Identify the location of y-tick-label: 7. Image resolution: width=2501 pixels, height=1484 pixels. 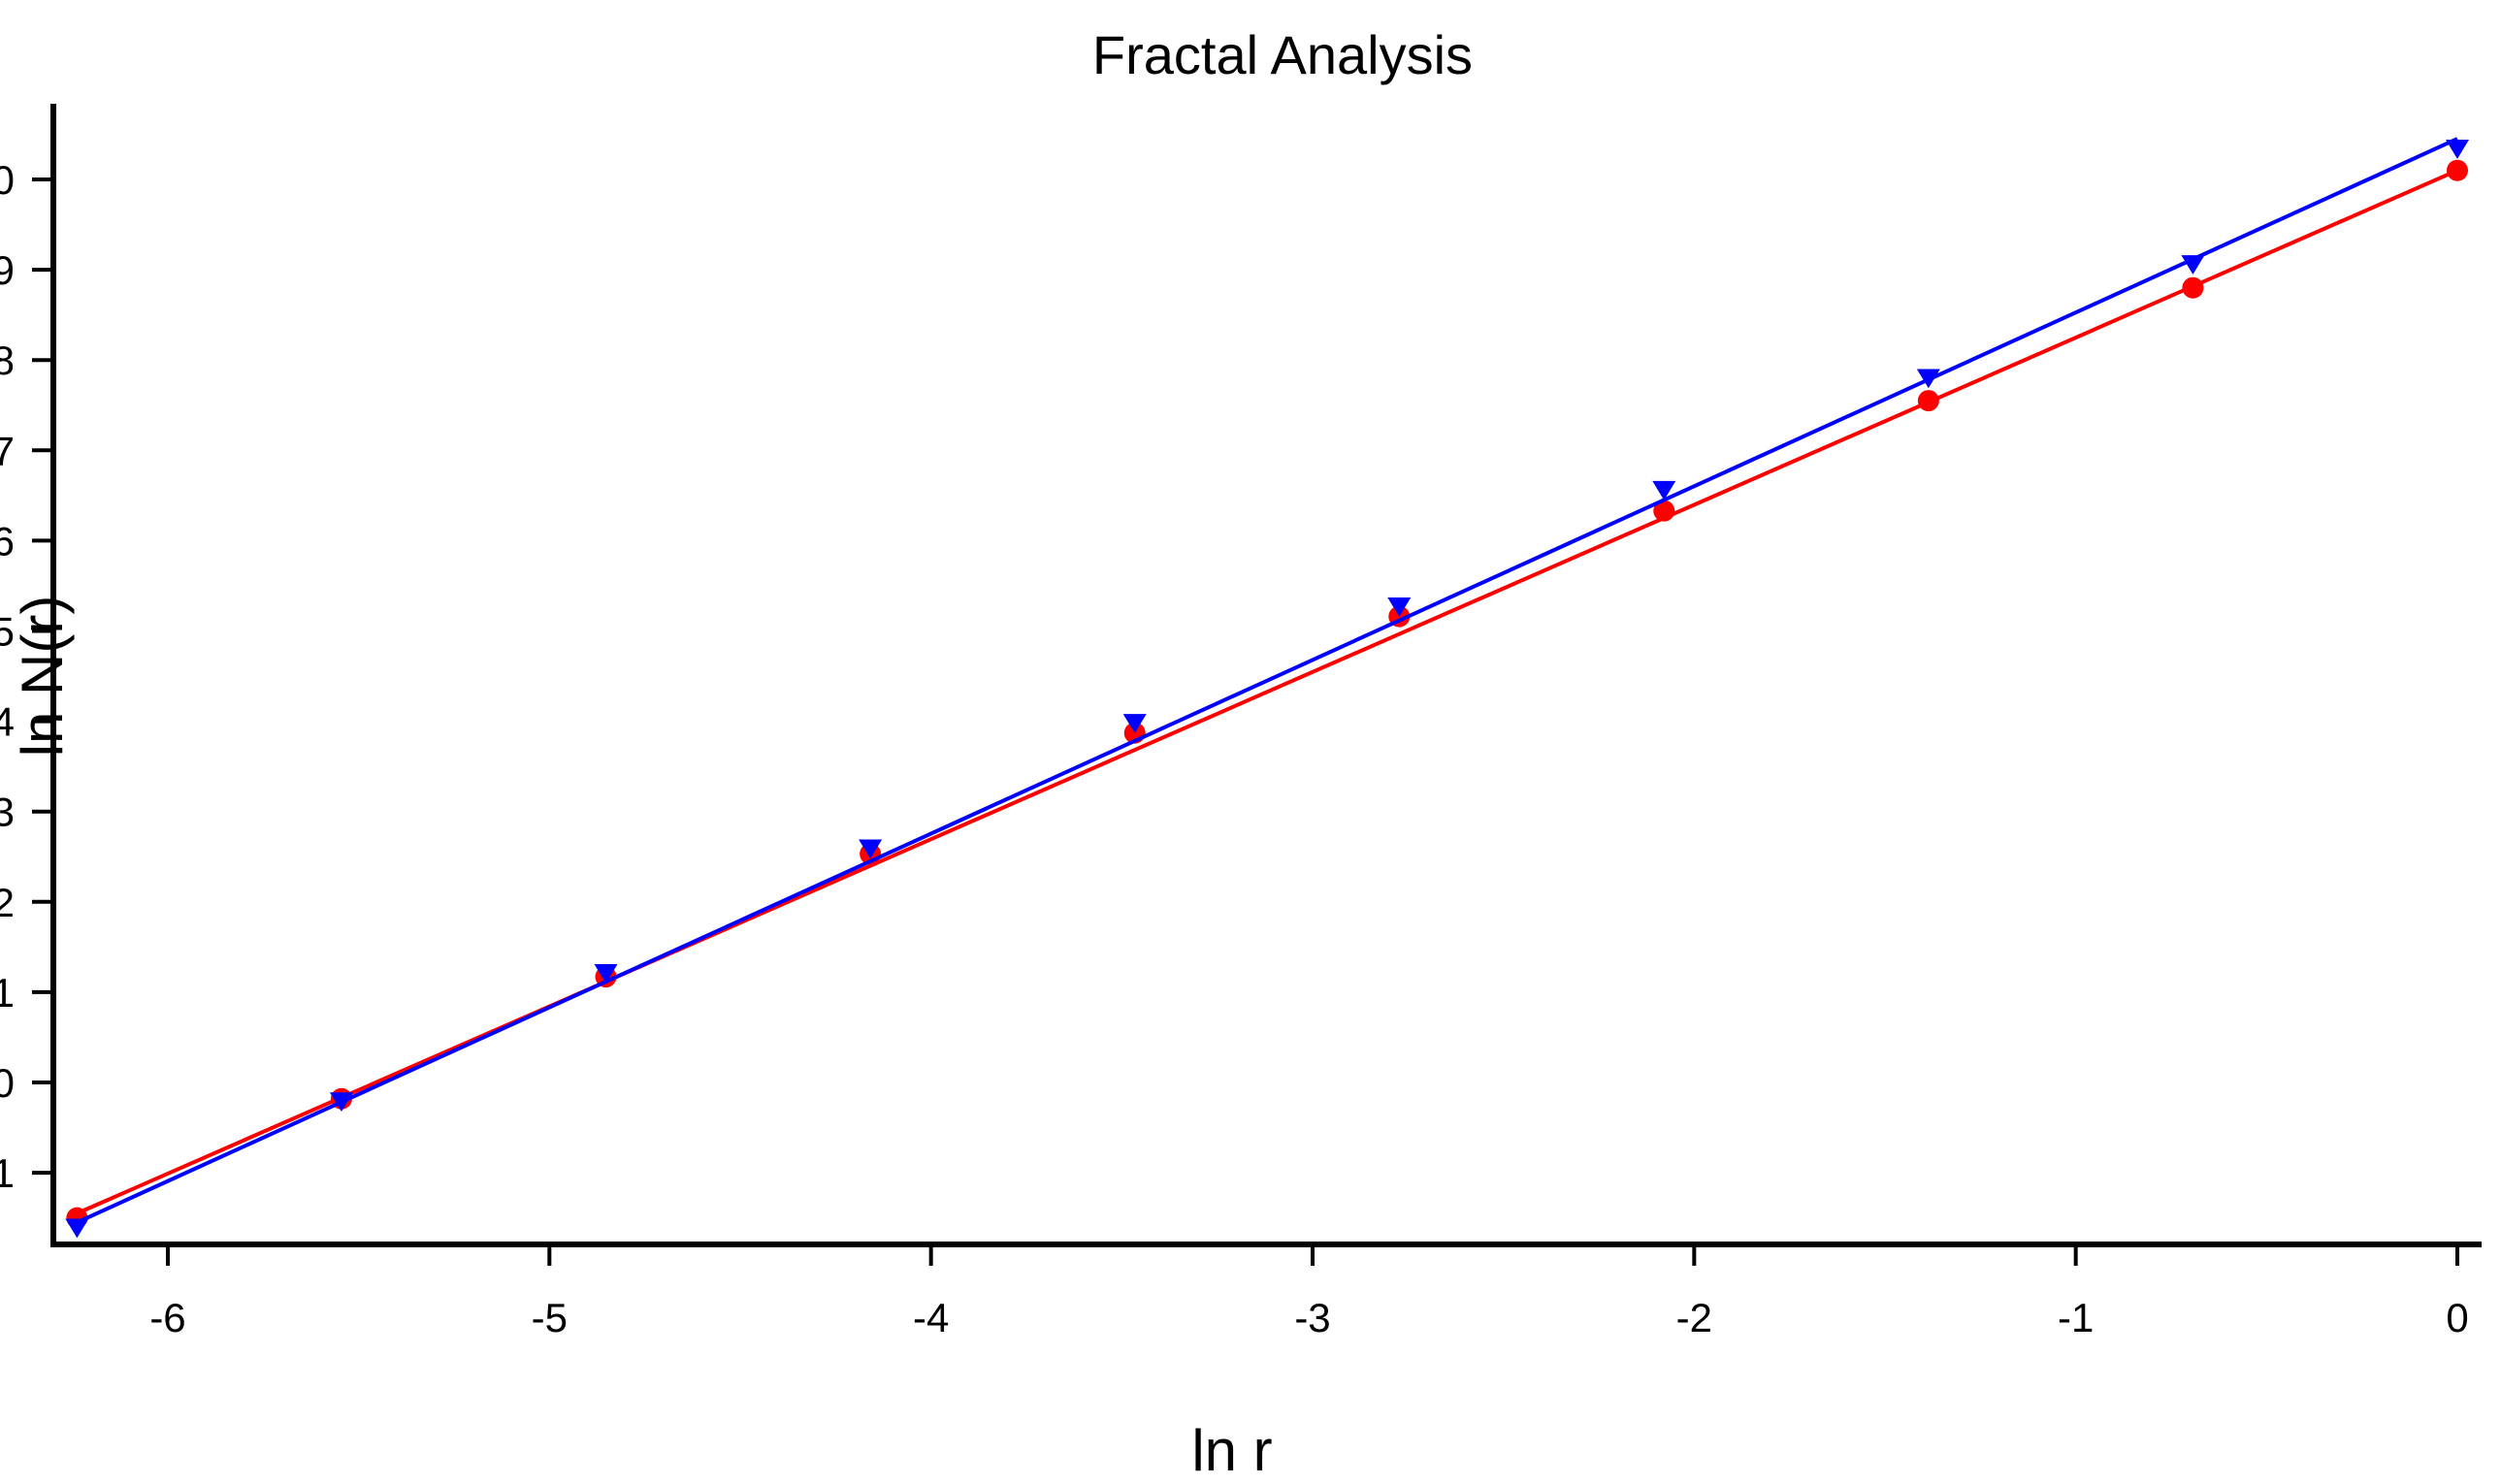
(7, 450).